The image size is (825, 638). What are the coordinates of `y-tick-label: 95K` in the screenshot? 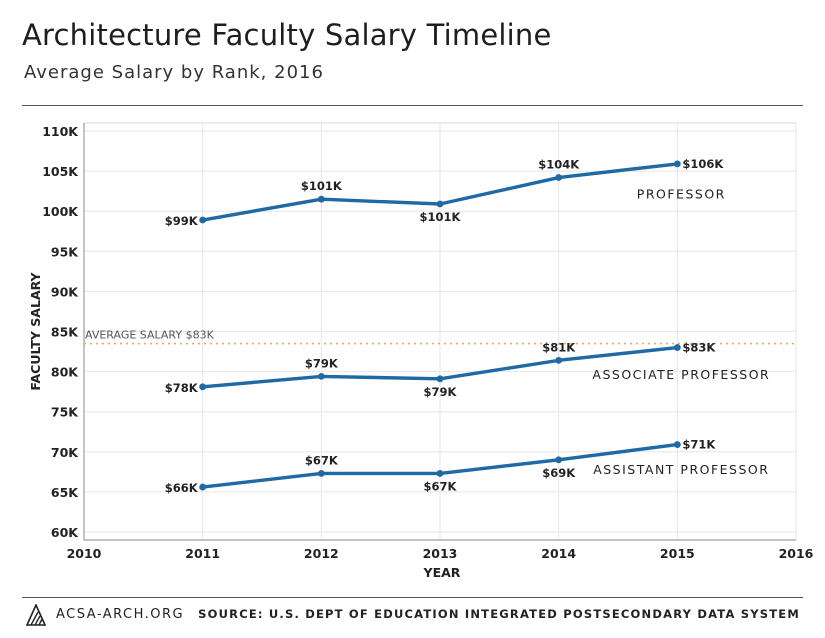 It's located at (65, 251).